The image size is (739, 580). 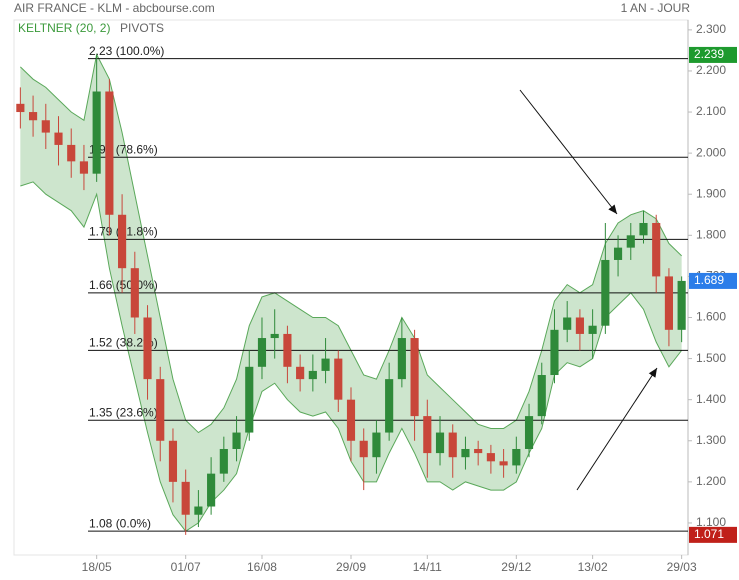 What do you see at coordinates (186, 567) in the screenshot?
I see `x-tick-label: 01/07` at bounding box center [186, 567].